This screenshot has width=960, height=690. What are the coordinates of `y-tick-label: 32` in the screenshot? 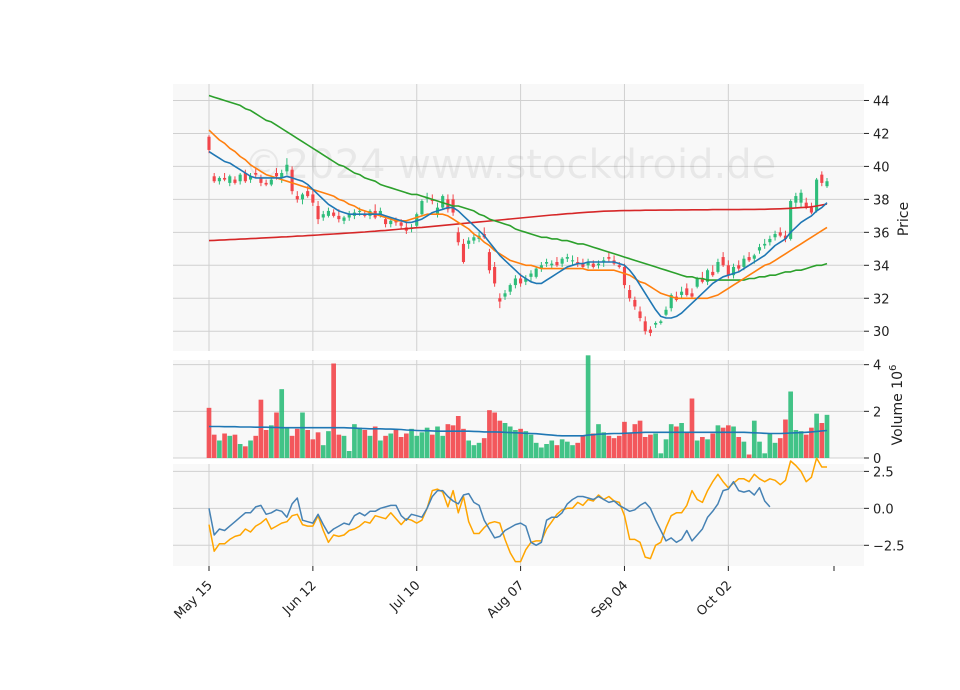 It's located at (881, 299).